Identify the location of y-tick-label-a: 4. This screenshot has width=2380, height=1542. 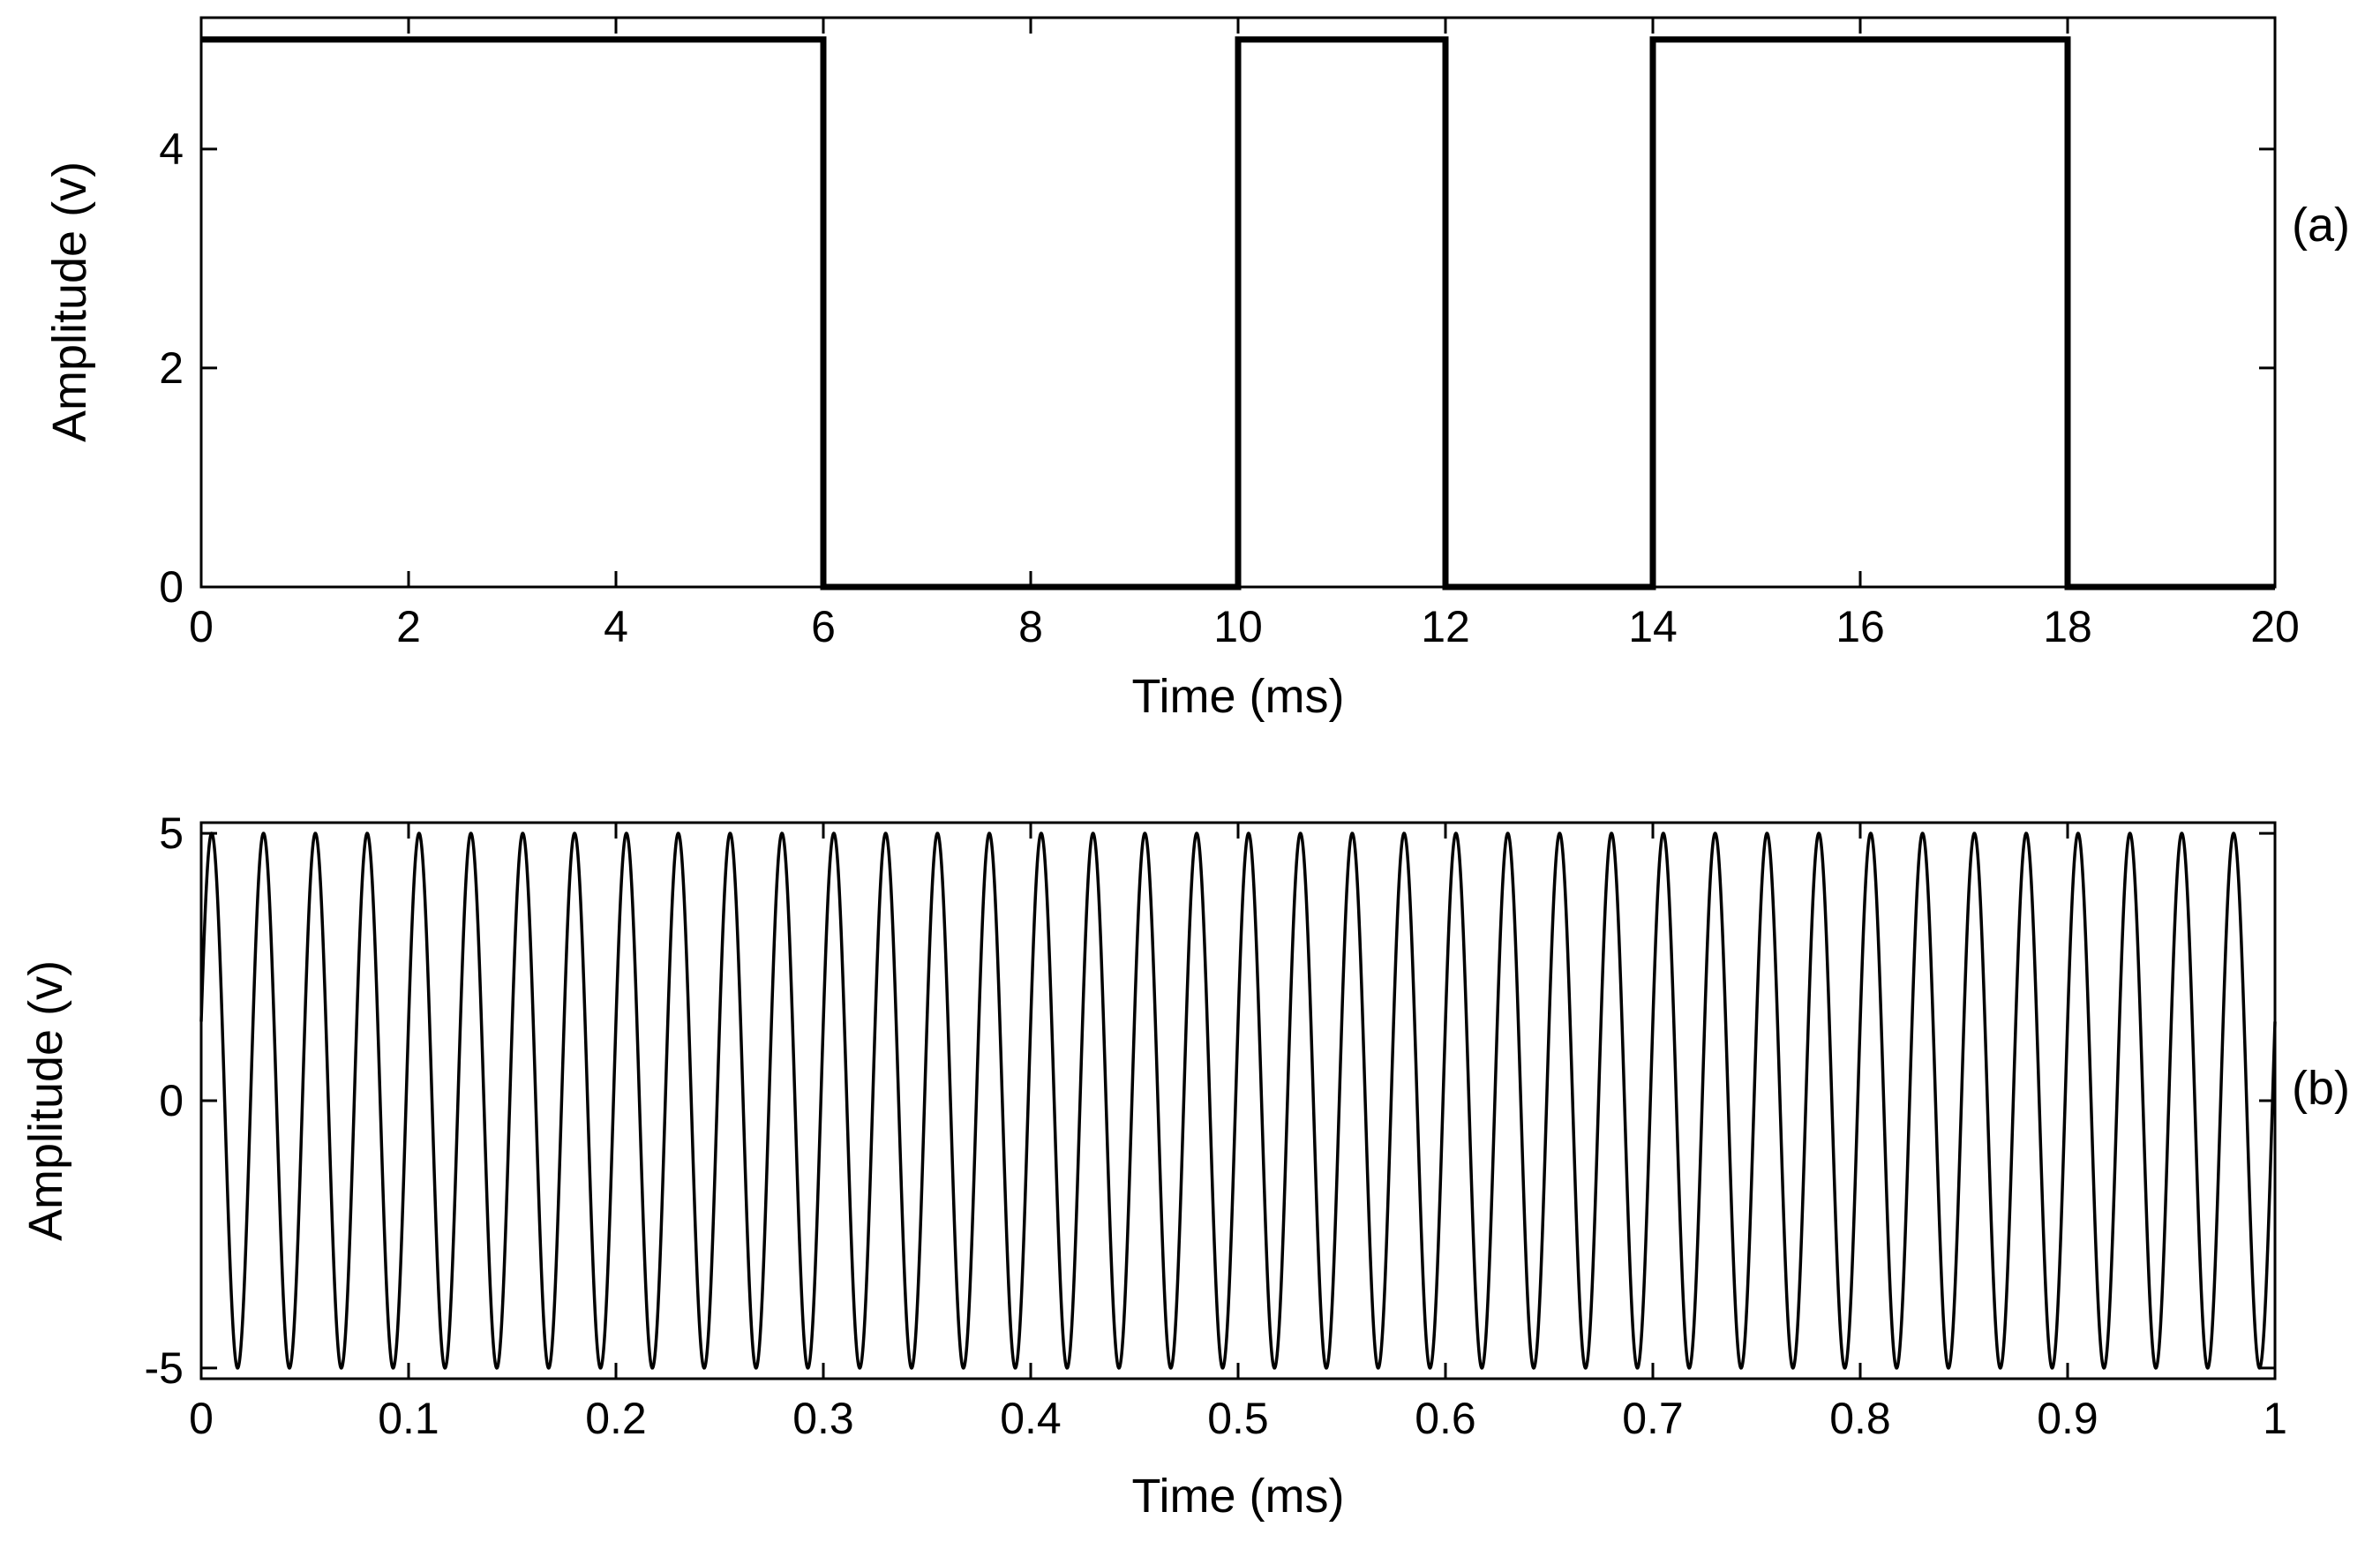
(171, 149).